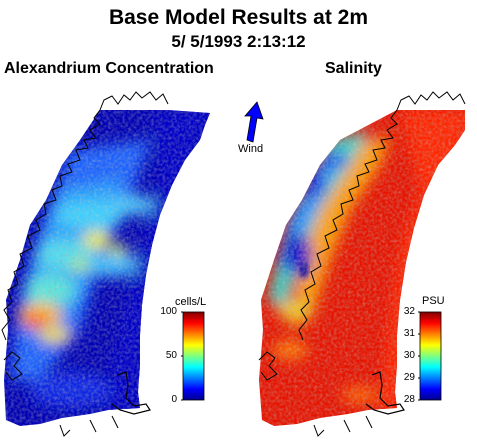  What do you see at coordinates (174, 399) in the screenshot?
I see `alexandrium-colorbar-tick: 0` at bounding box center [174, 399].